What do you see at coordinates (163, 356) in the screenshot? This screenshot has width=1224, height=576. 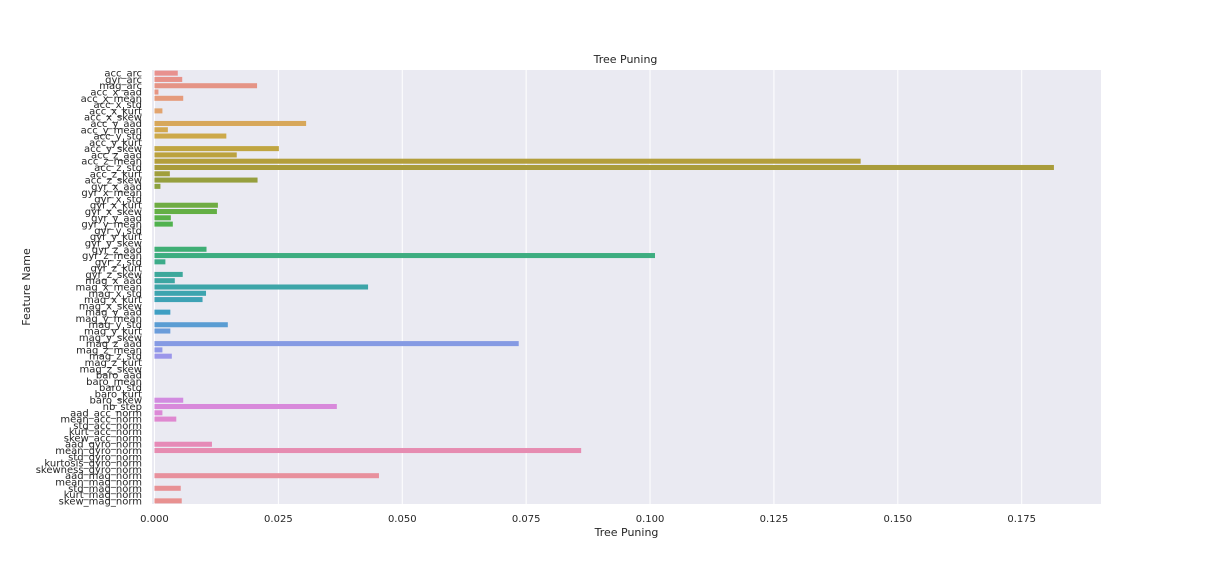 I see `bar-mag-z-std` at bounding box center [163, 356].